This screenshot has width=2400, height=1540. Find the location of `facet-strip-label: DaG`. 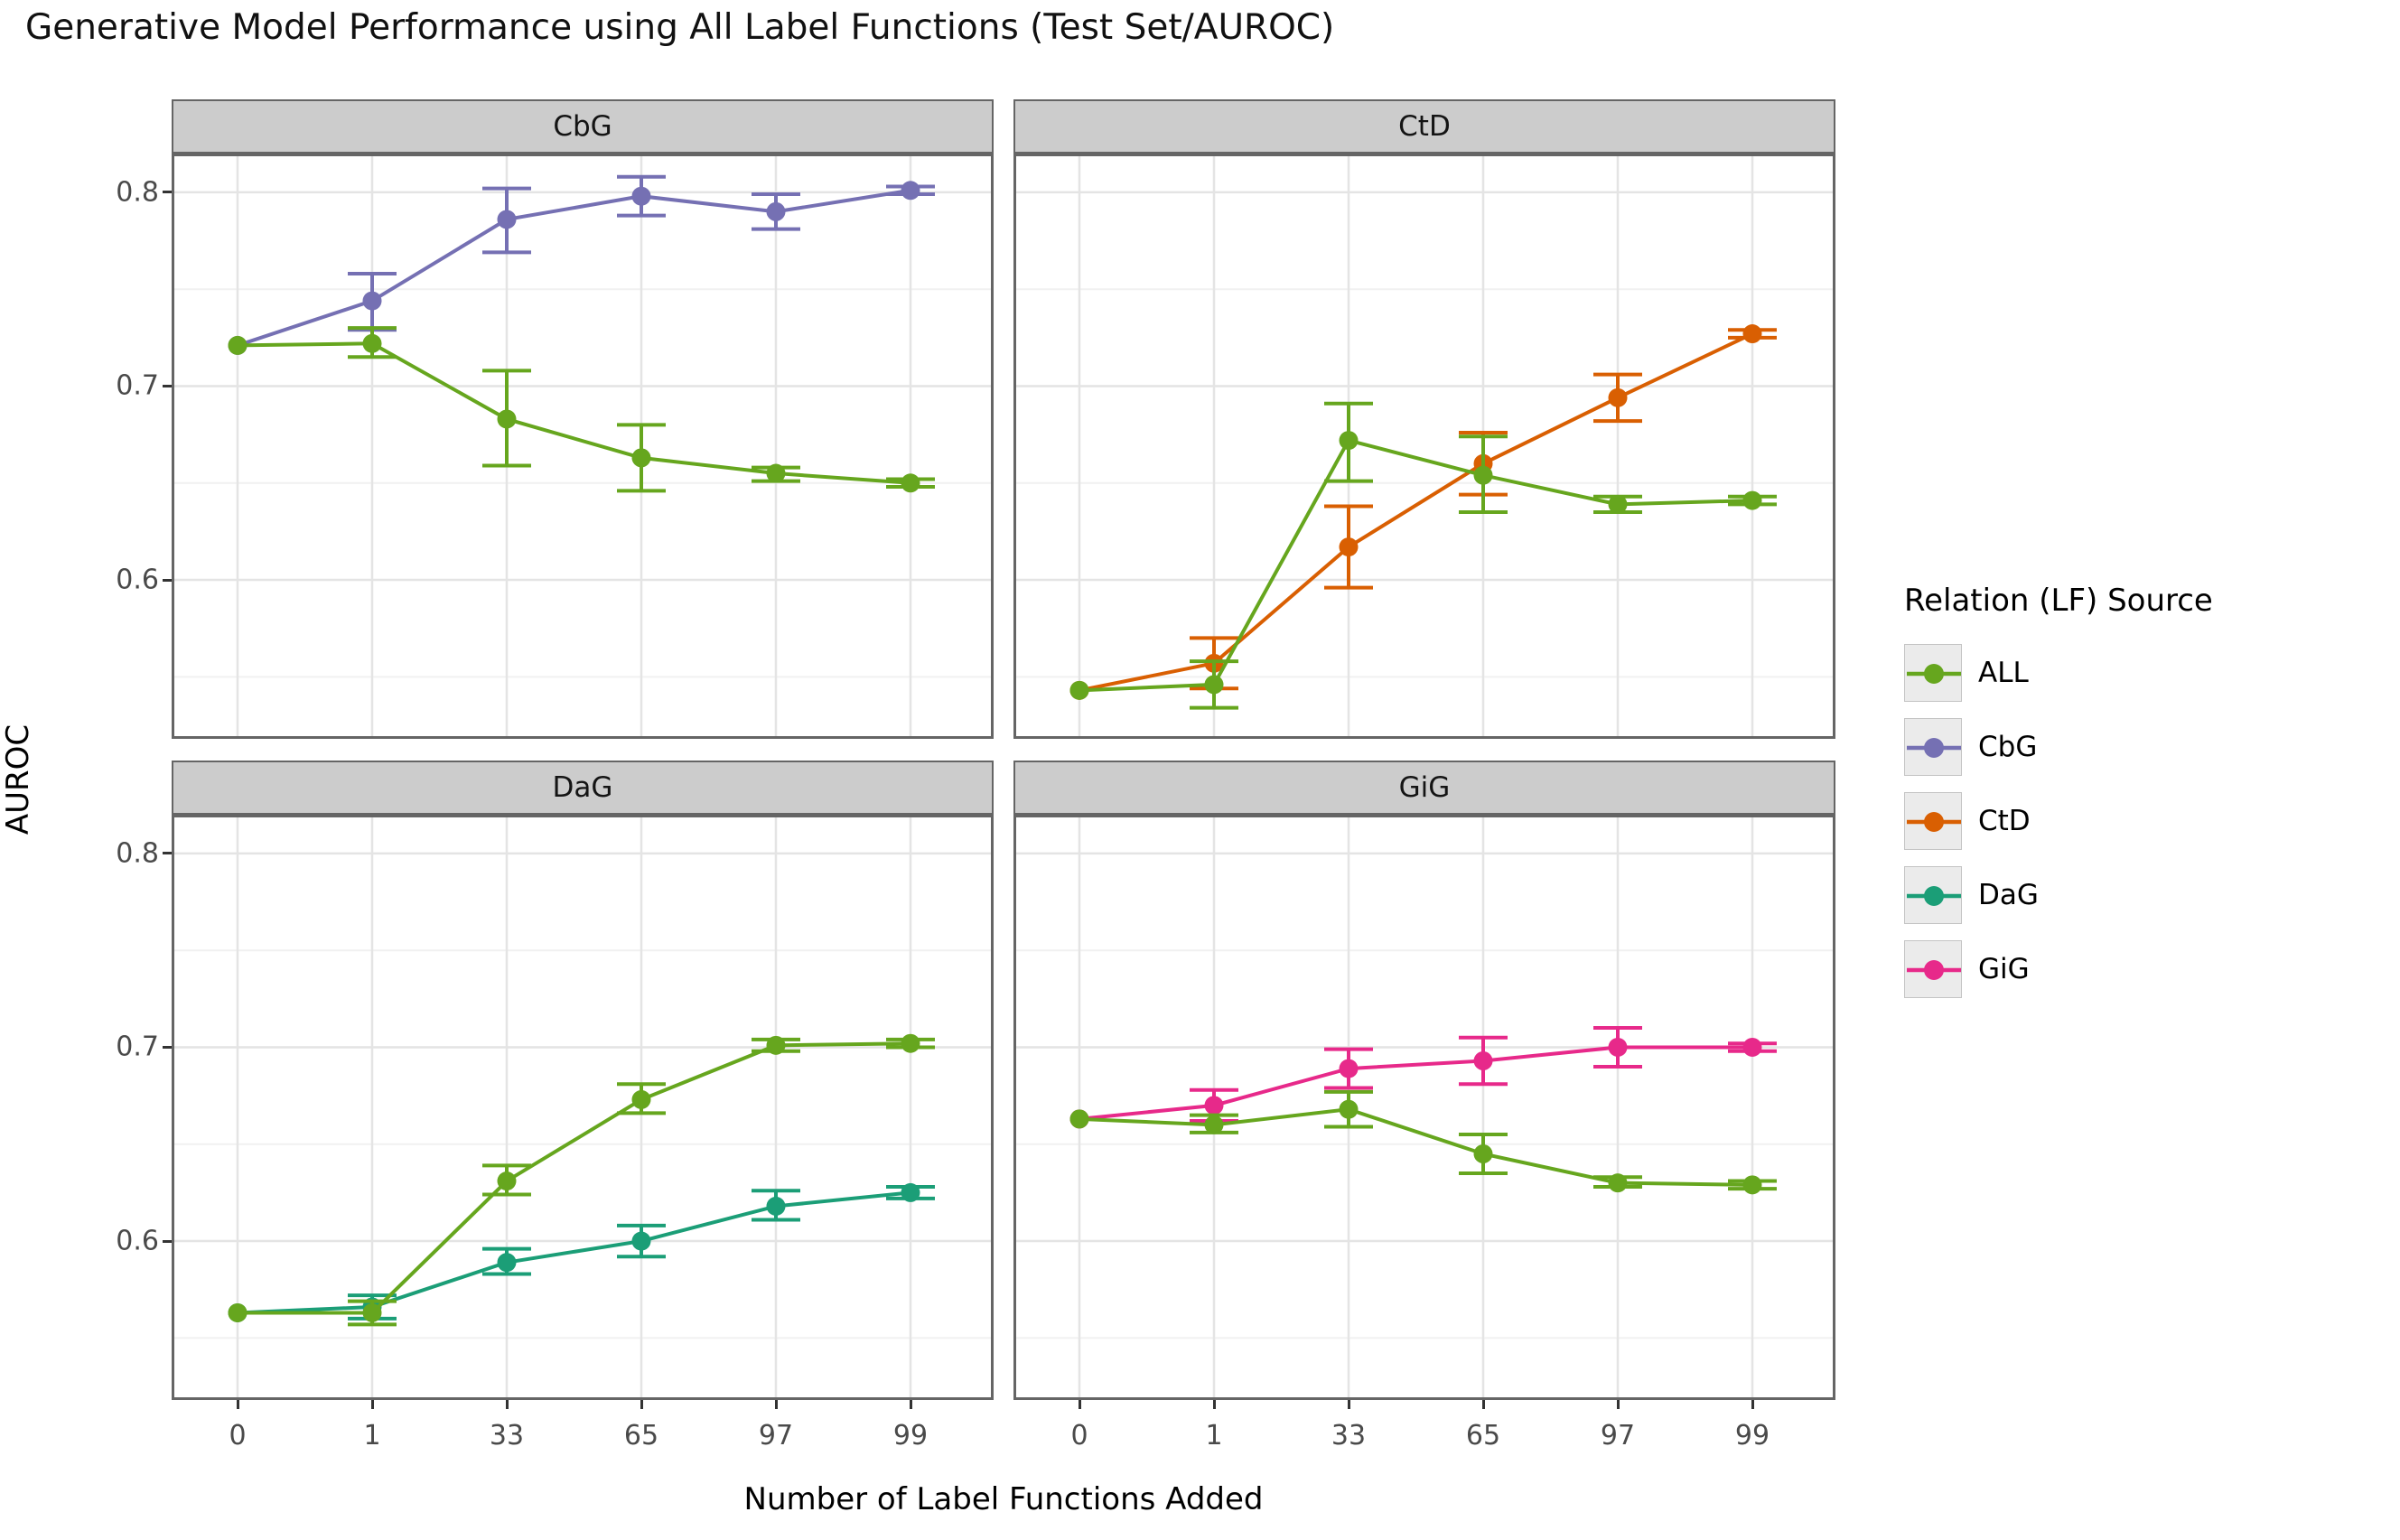

facet-strip-label: DaG is located at coordinates (583, 787).